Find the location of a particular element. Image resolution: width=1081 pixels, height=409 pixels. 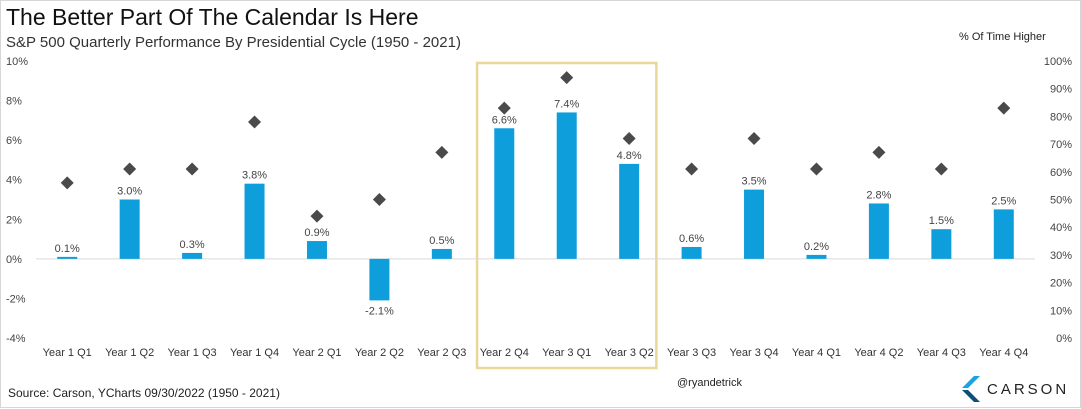

bar-value-label: 0.6% is located at coordinates (691, 239).